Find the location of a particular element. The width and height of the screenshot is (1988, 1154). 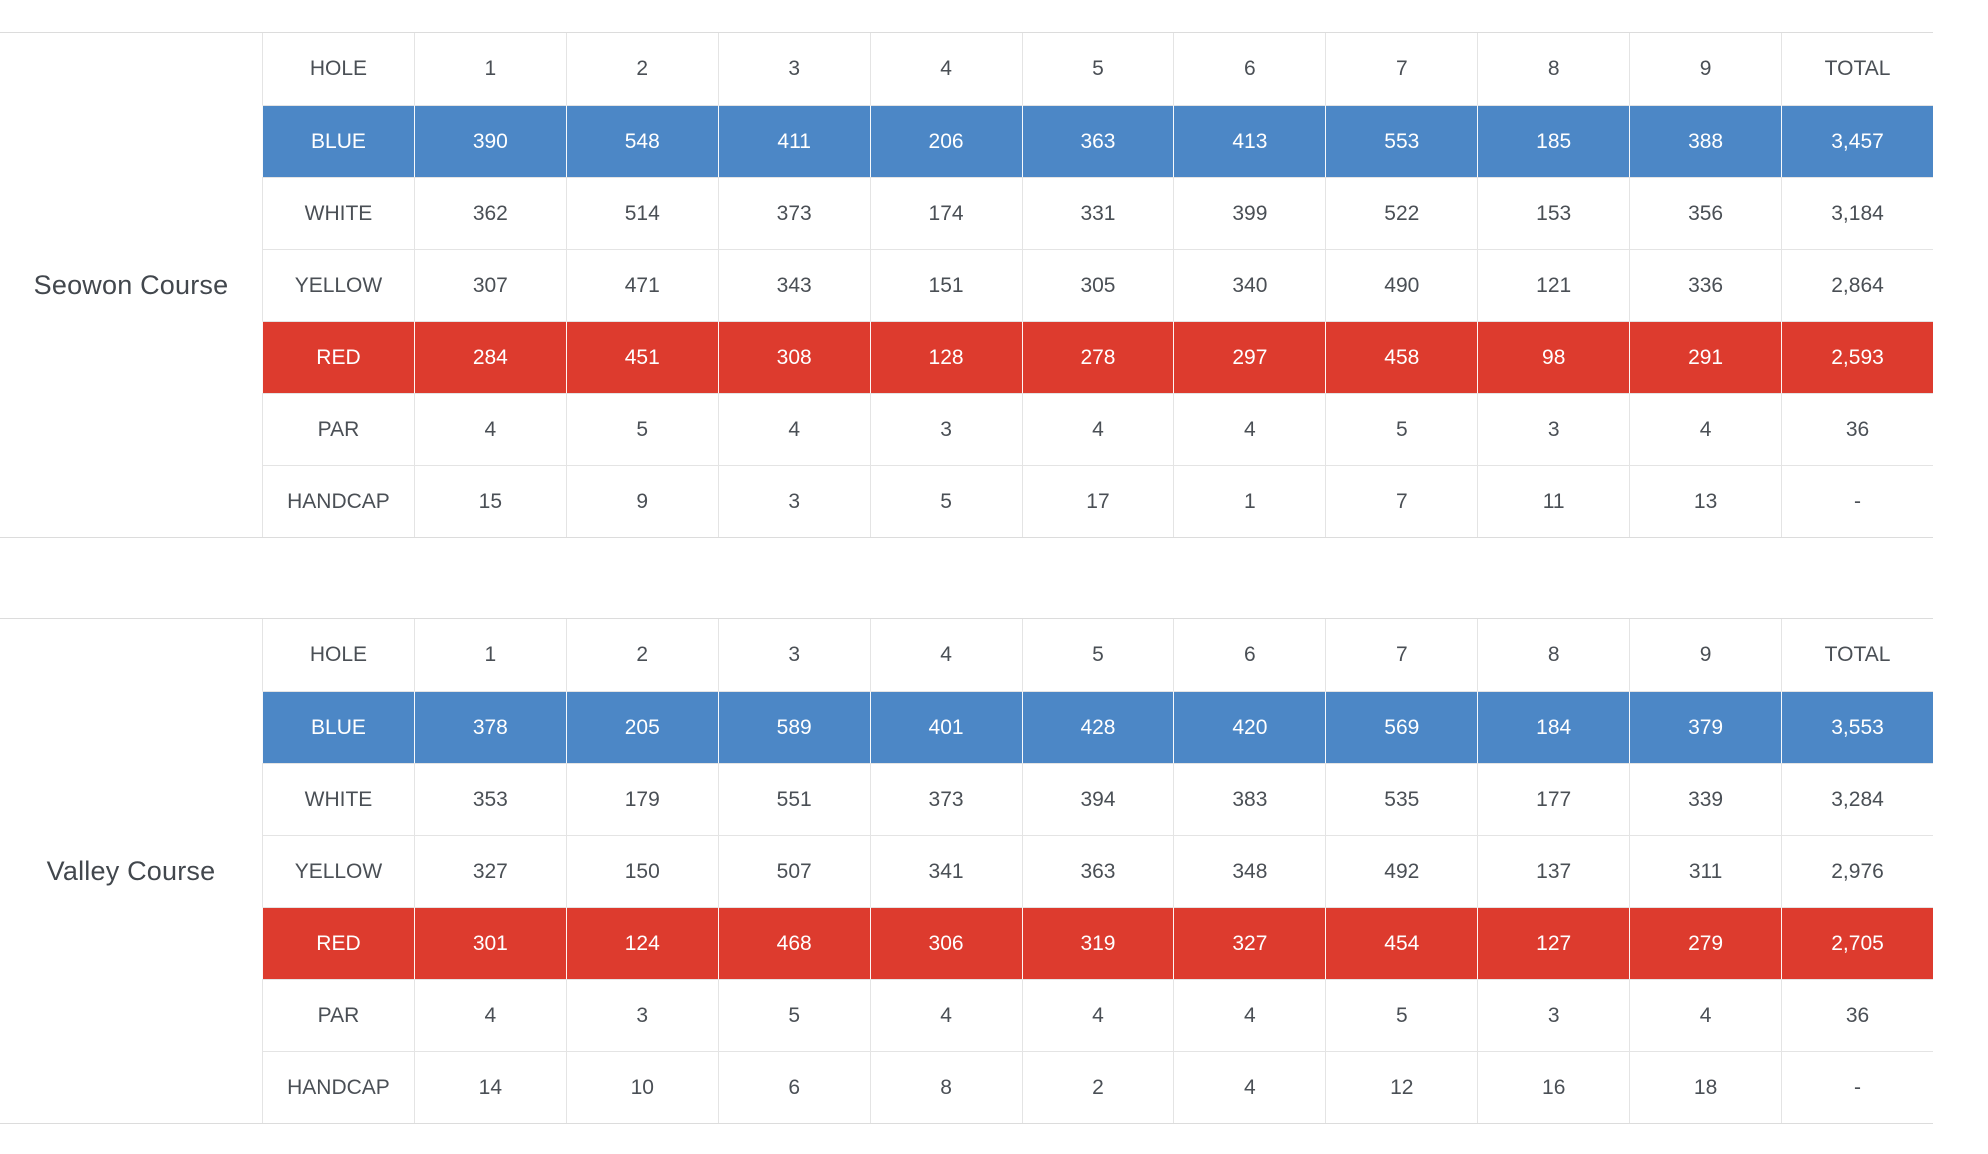

row-par: PAR 4 5 4 3 4 4 5 3 4 36 is located at coordinates (1097, 429).